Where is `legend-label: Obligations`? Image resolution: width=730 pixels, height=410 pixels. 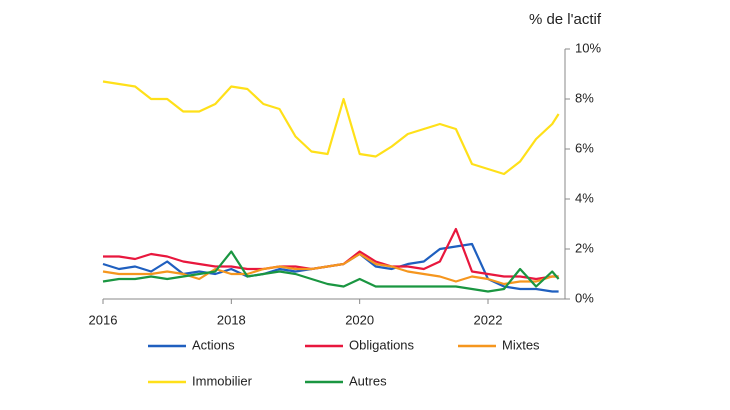 legend-label: Obligations is located at coordinates (382, 344).